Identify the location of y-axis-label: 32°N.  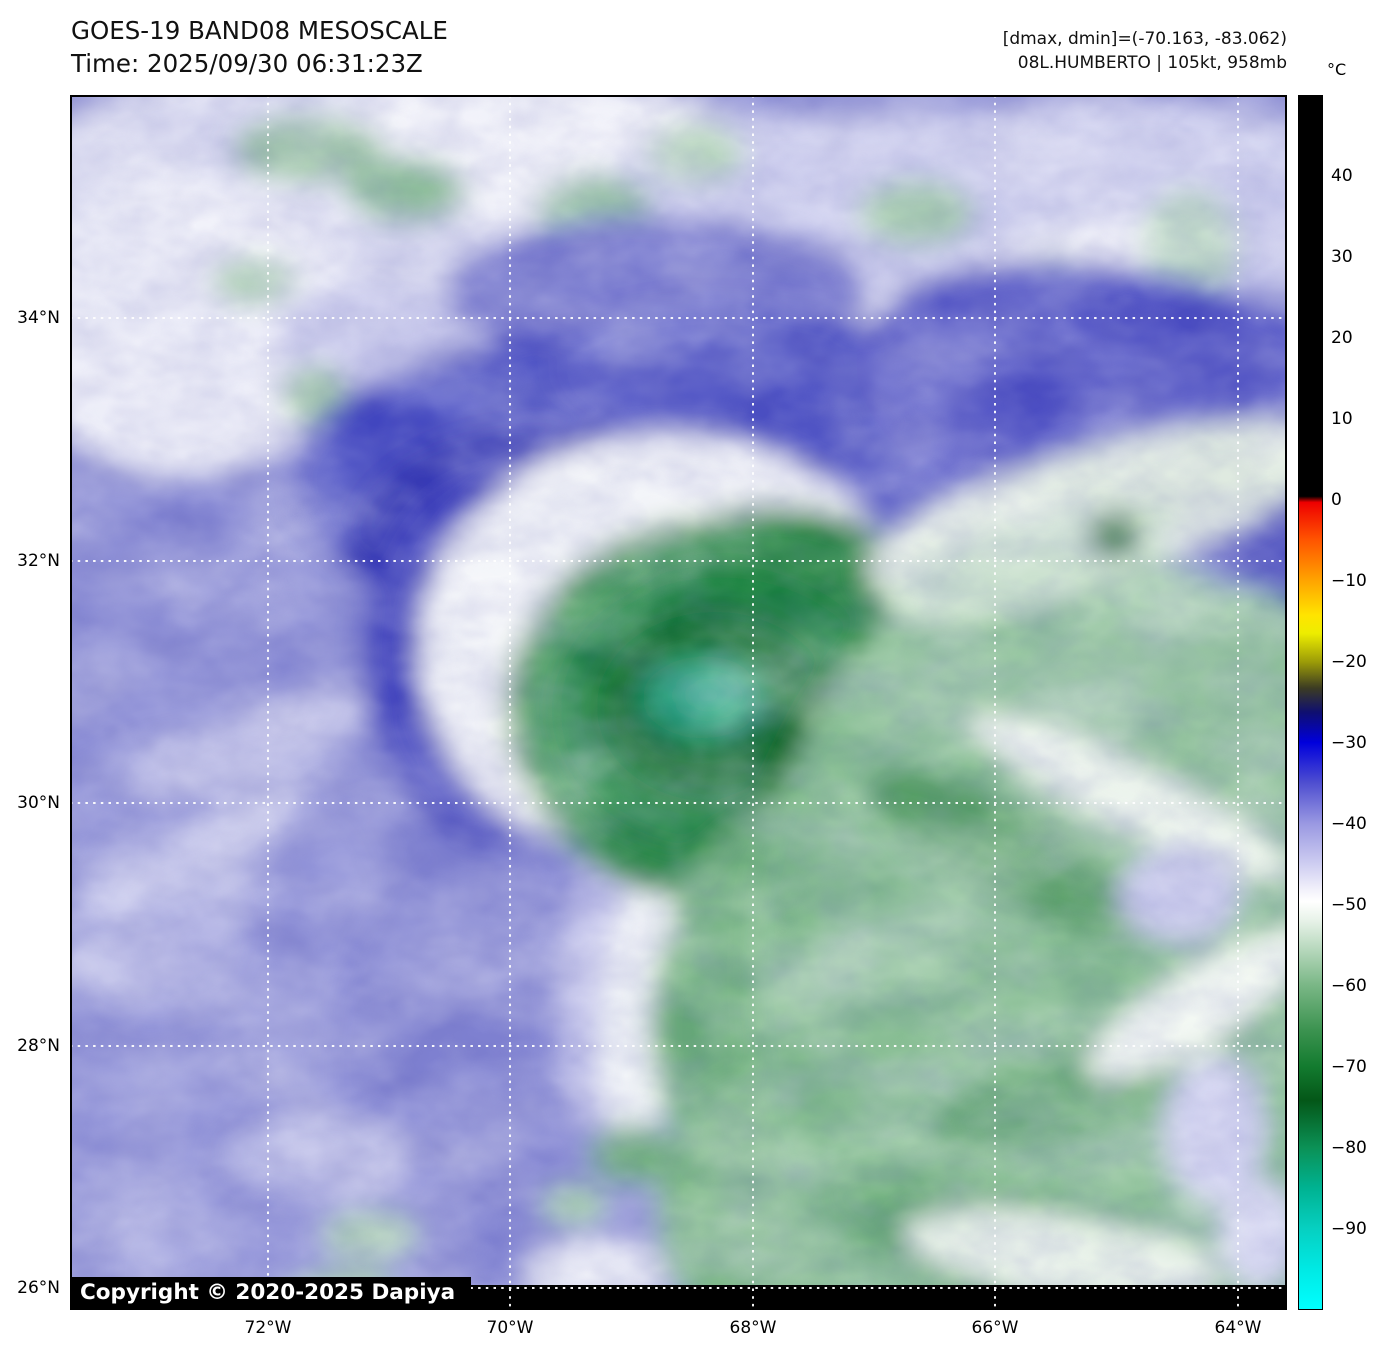
(38, 561).